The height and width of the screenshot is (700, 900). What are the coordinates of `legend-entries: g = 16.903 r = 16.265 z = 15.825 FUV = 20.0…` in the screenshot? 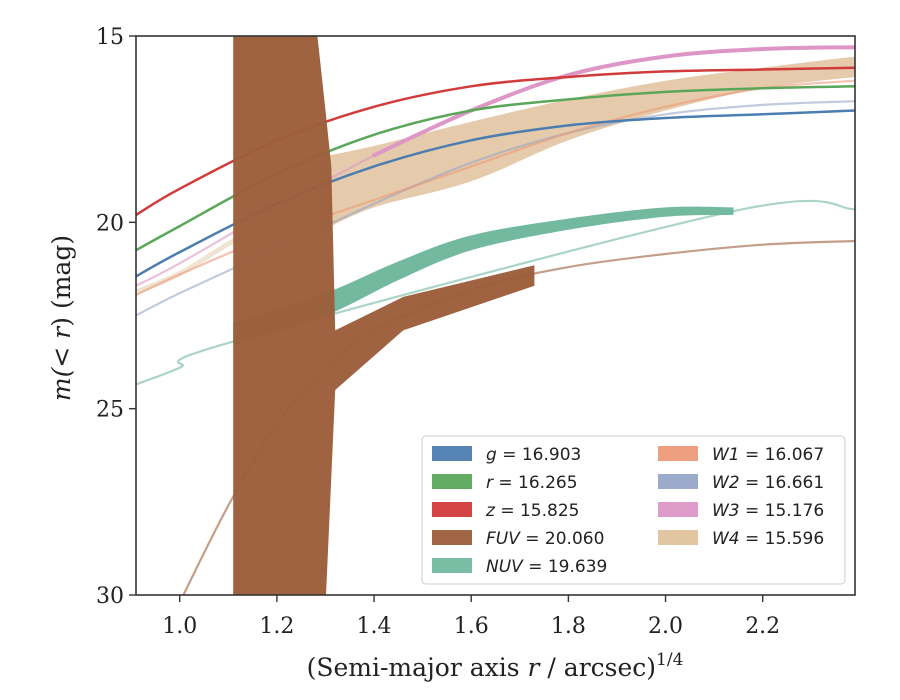 It's located at (628, 511).